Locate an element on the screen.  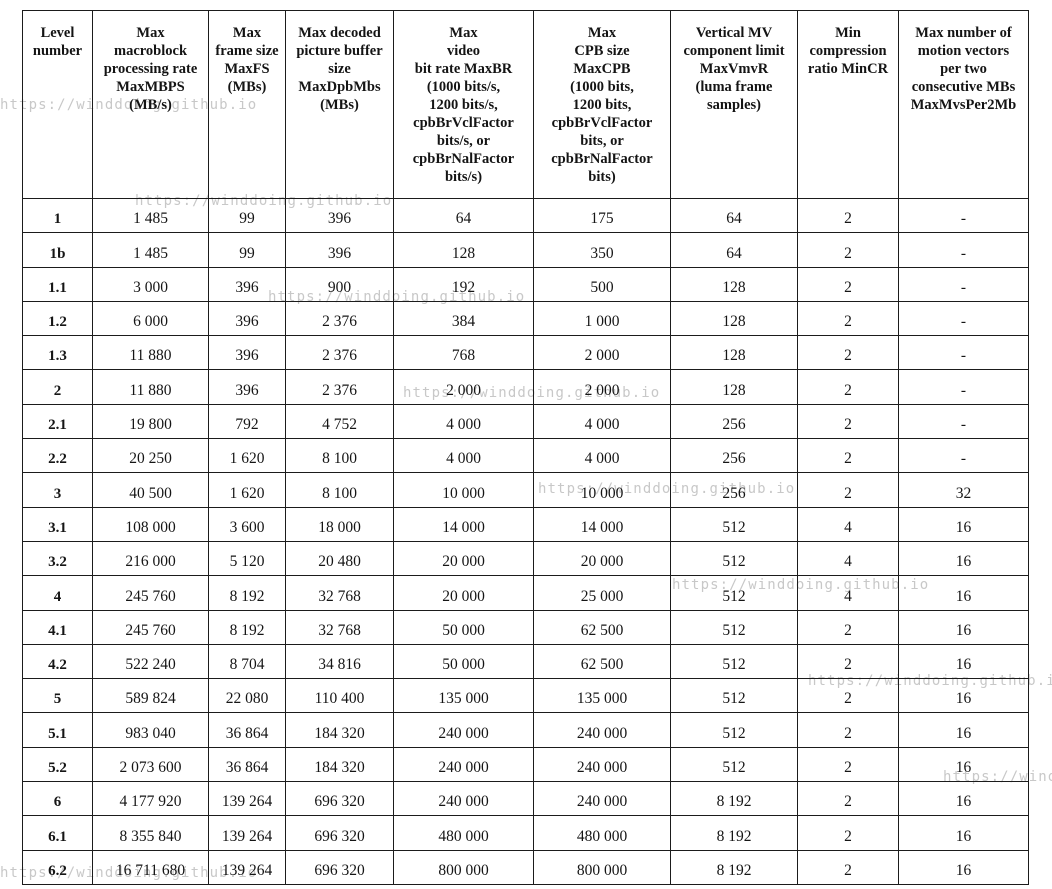
cell-max_dpb: 18 000 is located at coordinates (339, 524).